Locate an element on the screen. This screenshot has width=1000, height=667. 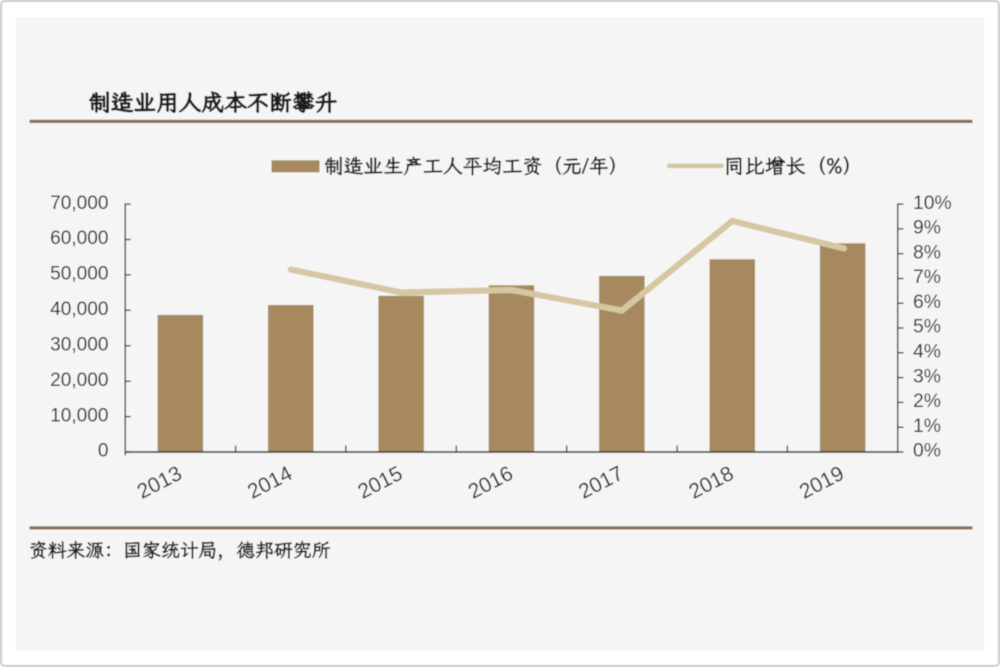
svg-text: 40,000 is located at coordinates (79, 309).